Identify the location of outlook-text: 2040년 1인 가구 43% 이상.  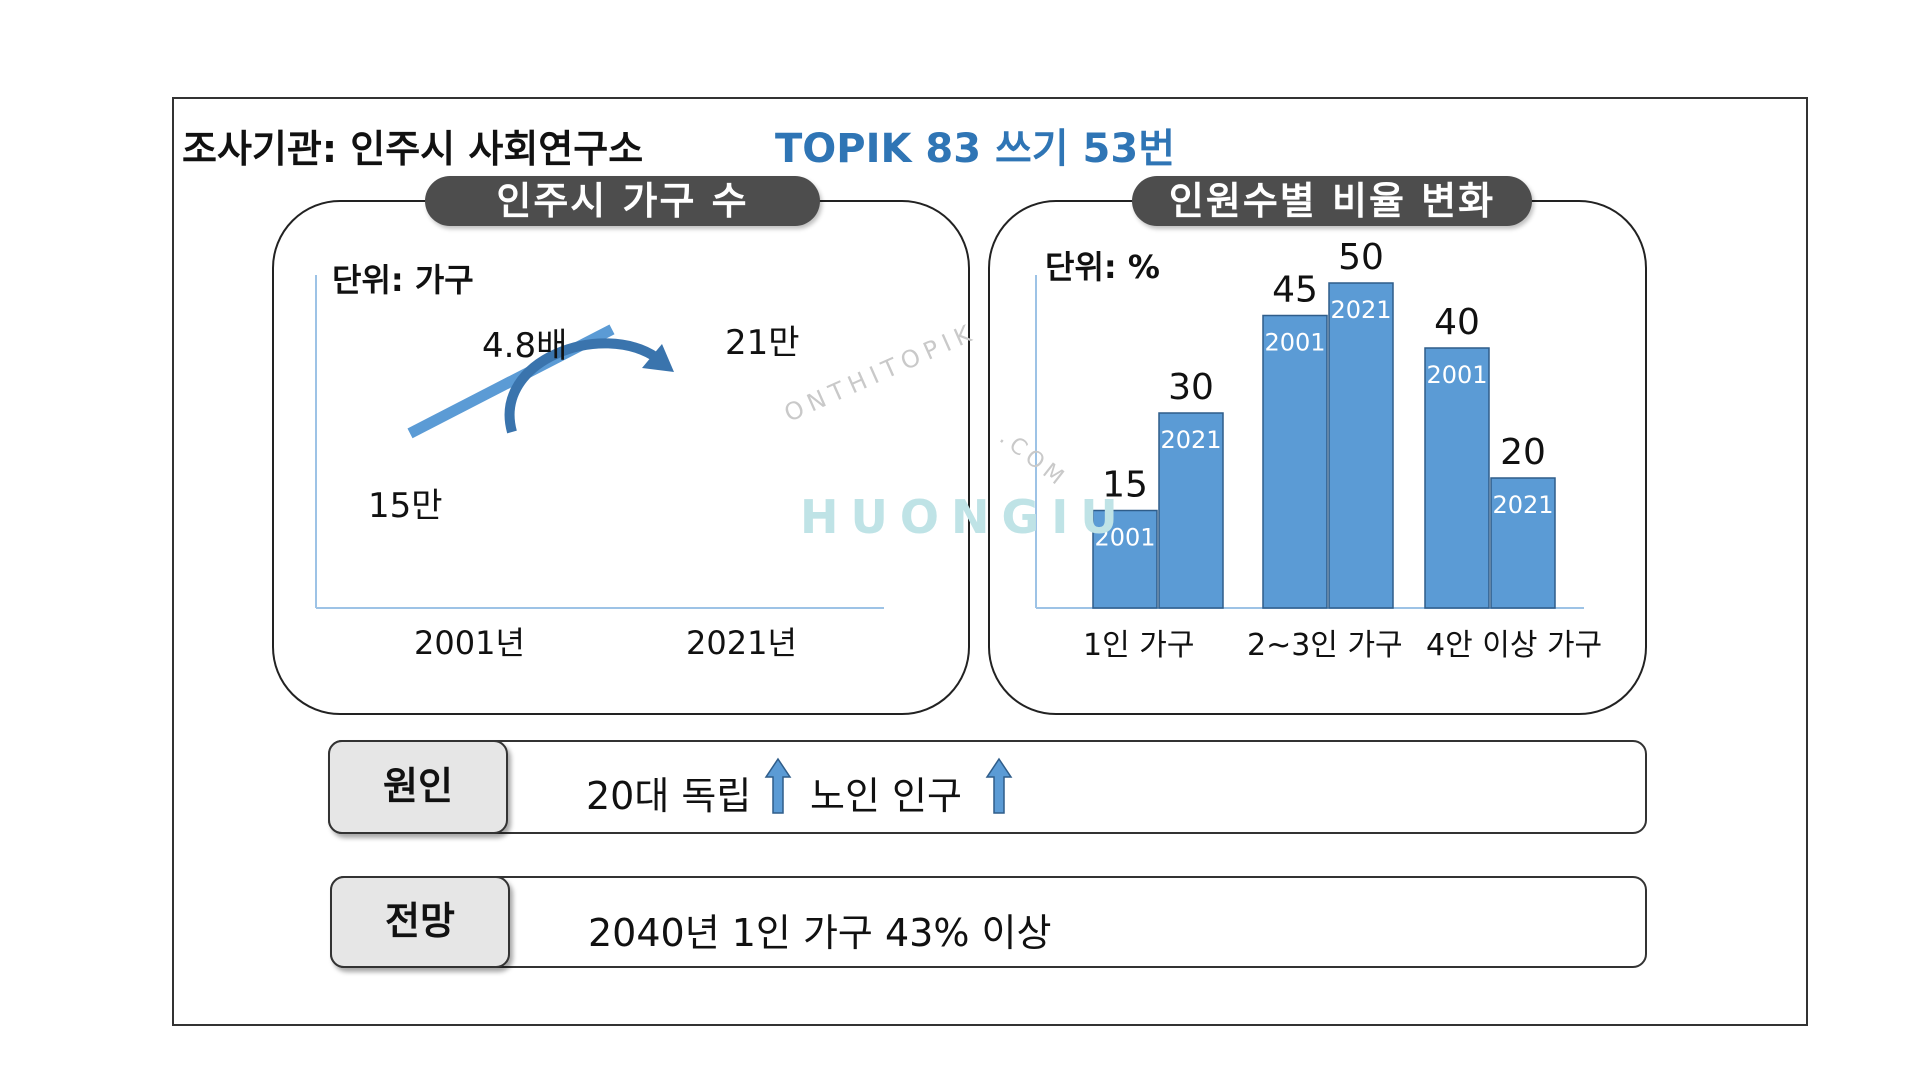
(820, 933).